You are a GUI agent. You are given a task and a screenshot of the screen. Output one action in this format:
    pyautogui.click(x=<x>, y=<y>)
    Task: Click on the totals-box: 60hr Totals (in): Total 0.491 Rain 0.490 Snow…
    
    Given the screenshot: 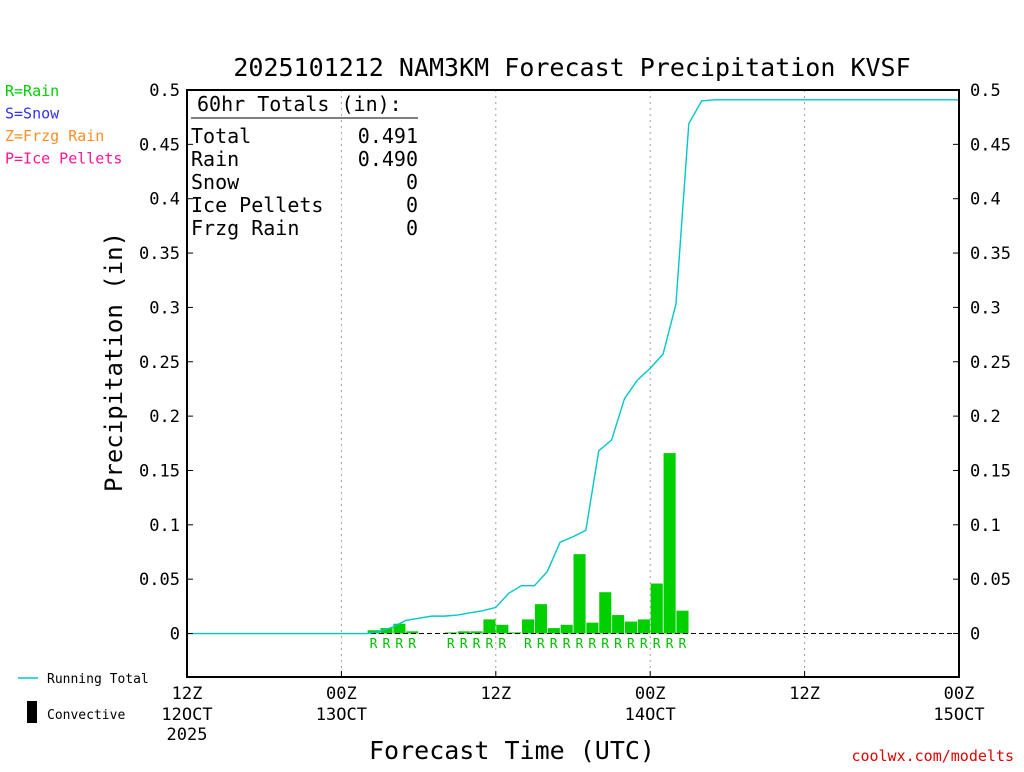 What is the action you would take?
    pyautogui.click(x=304, y=166)
    